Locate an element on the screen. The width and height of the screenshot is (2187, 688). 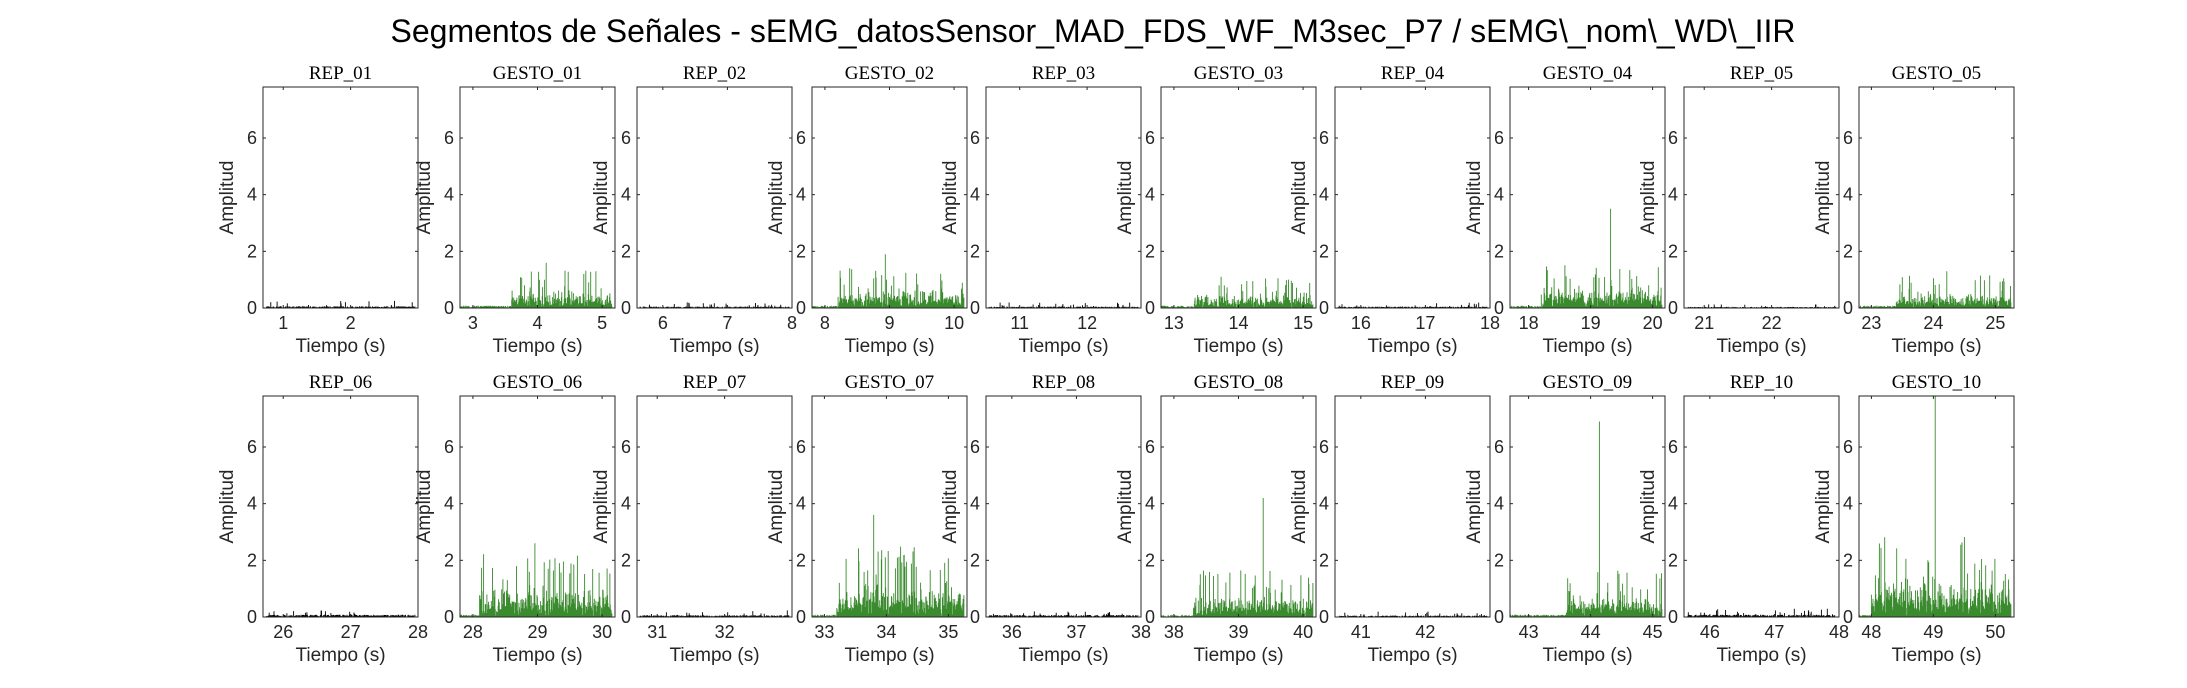
x-tick-label: 19 is located at coordinates (1591, 323).